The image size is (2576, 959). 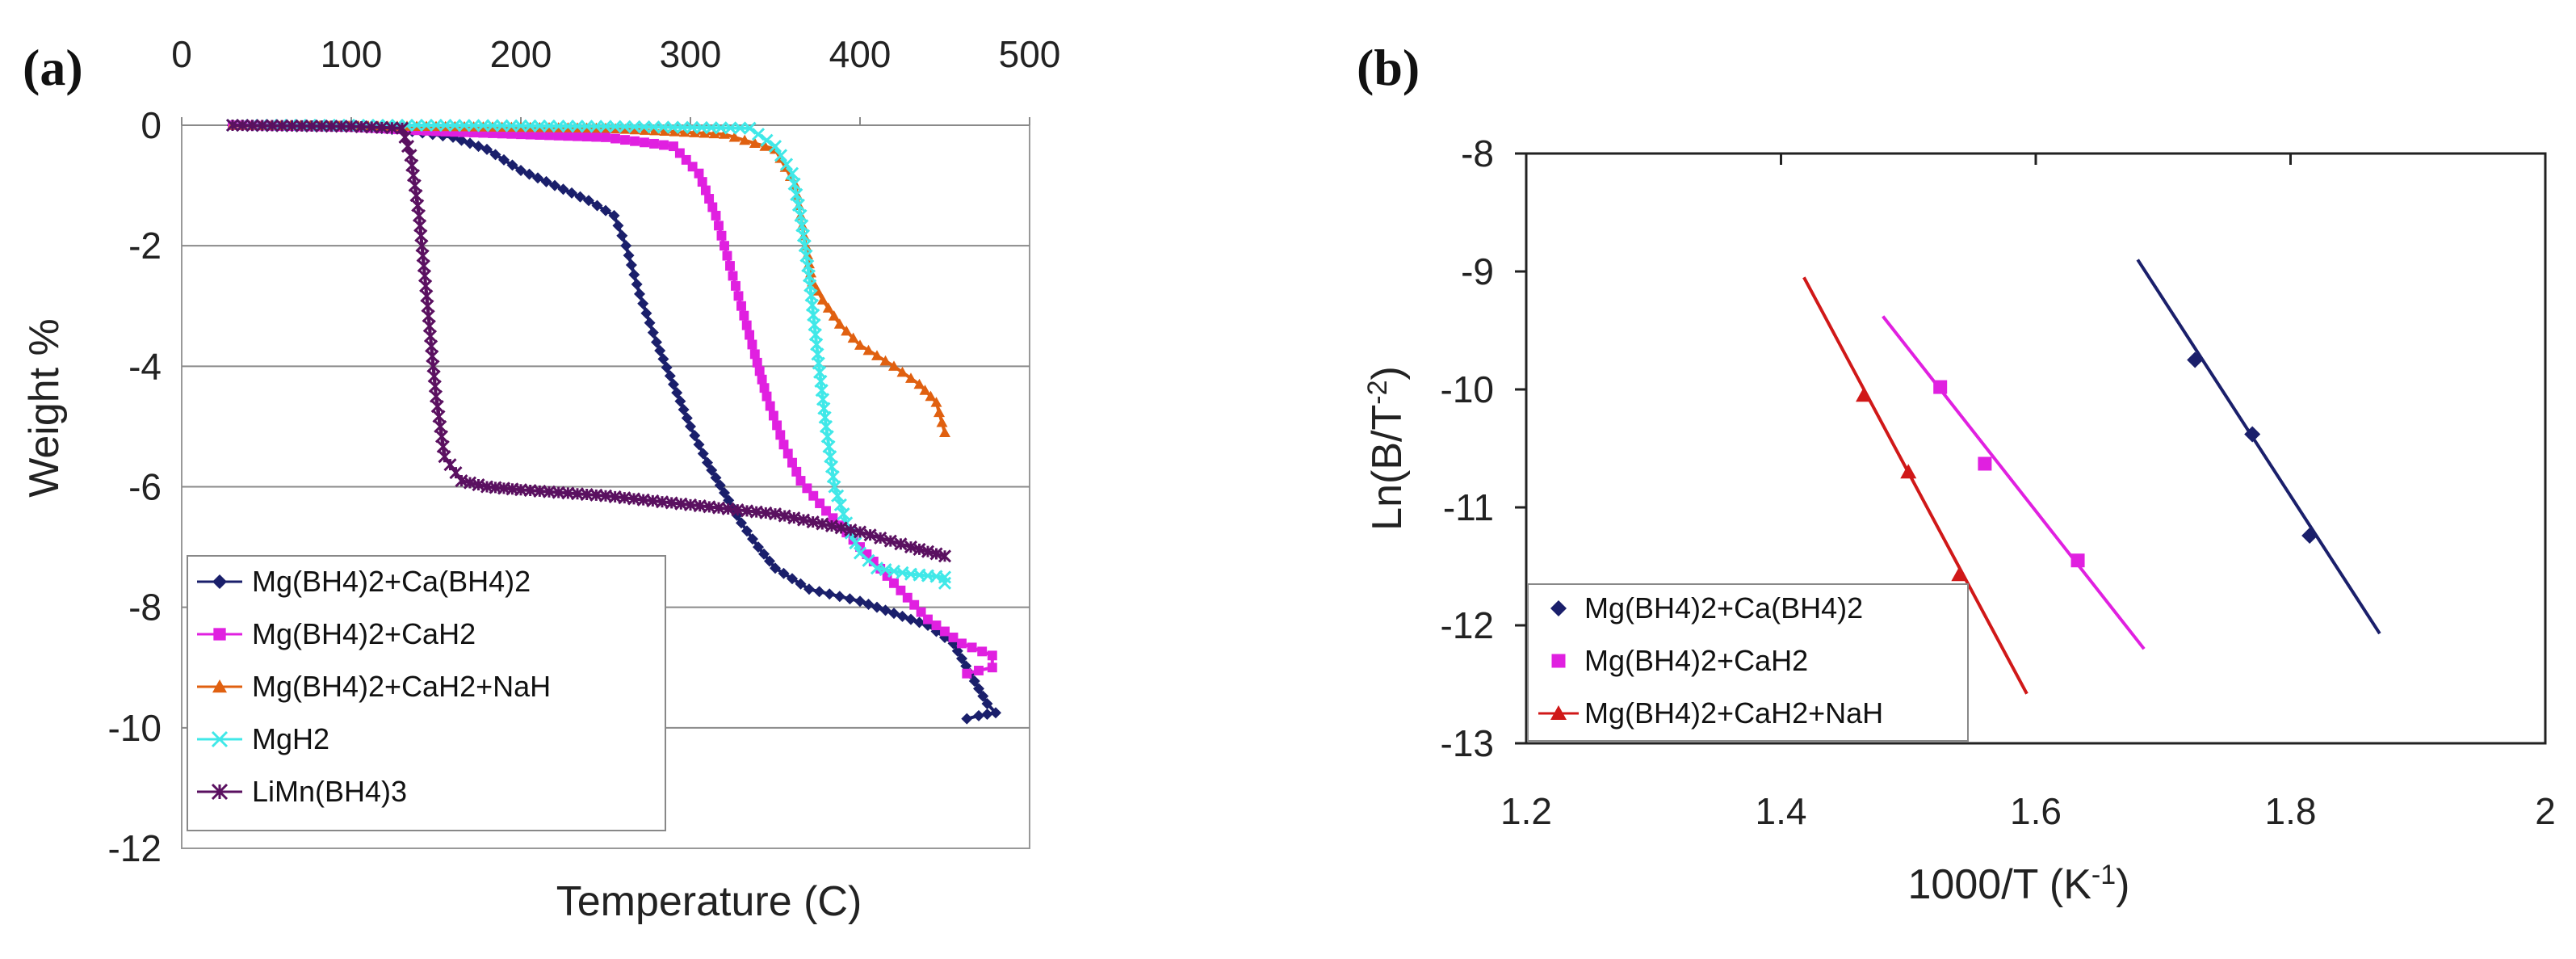 What do you see at coordinates (860, 54) in the screenshot?
I see `panel-a-x-tick-label: 400` at bounding box center [860, 54].